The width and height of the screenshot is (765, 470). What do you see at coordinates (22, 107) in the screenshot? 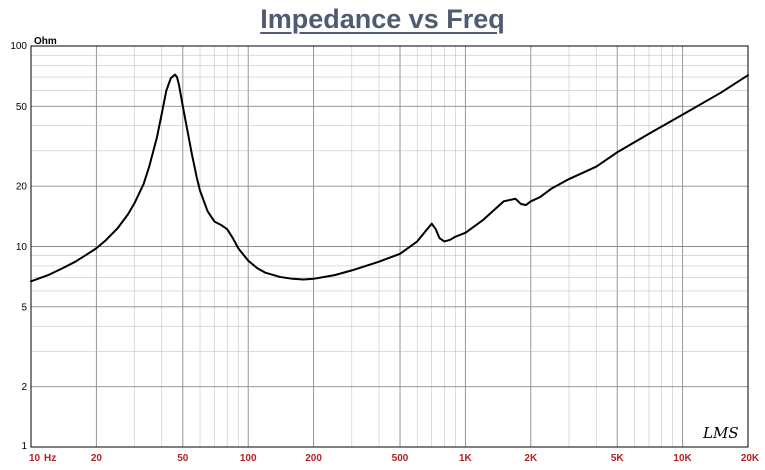
I see `y-tick-label: 50` at bounding box center [22, 107].